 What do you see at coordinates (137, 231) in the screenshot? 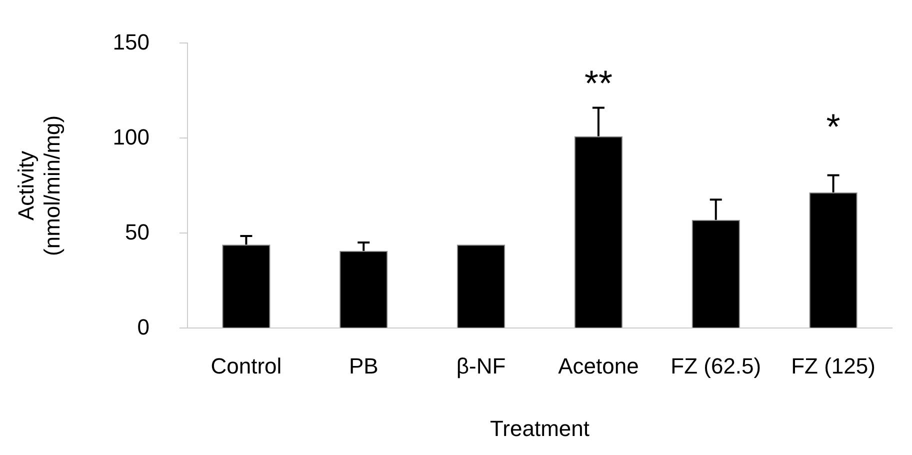
I see `y-tick-label: 50` at bounding box center [137, 231].